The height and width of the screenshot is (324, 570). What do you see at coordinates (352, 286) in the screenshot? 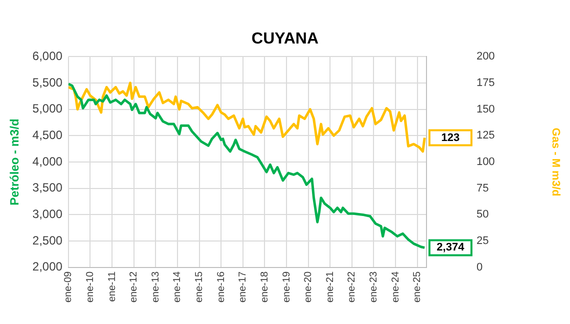
I see `x-tick-label: ene-22` at bounding box center [352, 286].